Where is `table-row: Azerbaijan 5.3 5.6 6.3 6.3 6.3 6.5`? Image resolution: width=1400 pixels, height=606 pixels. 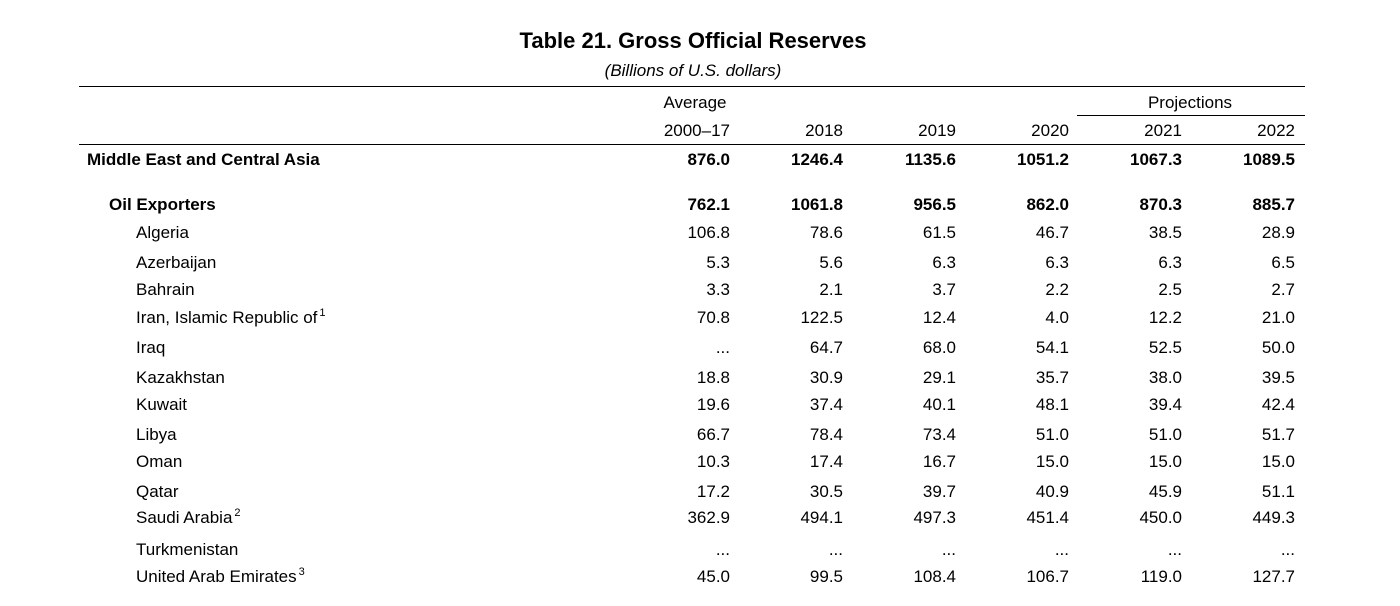 table-row: Azerbaijan 5.3 5.6 6.3 6.3 6.3 6.5 is located at coordinates (700, 265).